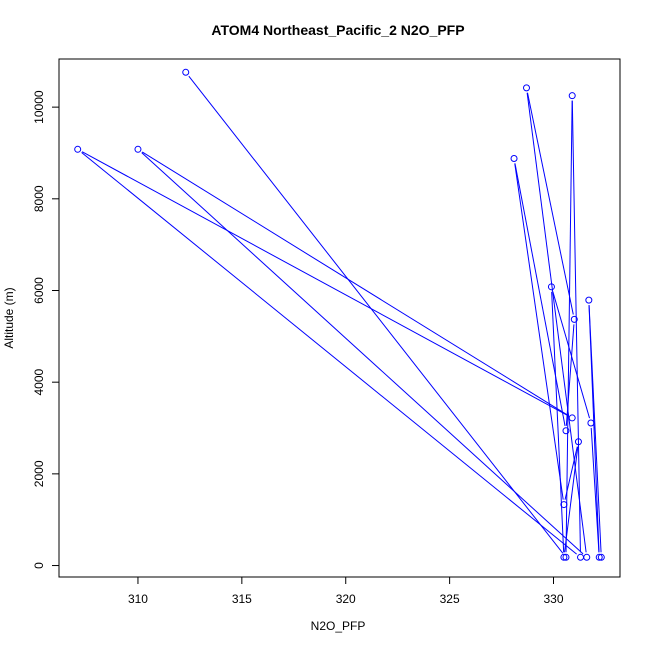  What do you see at coordinates (346, 599) in the screenshot?
I see `x-tick-label: 320` at bounding box center [346, 599].